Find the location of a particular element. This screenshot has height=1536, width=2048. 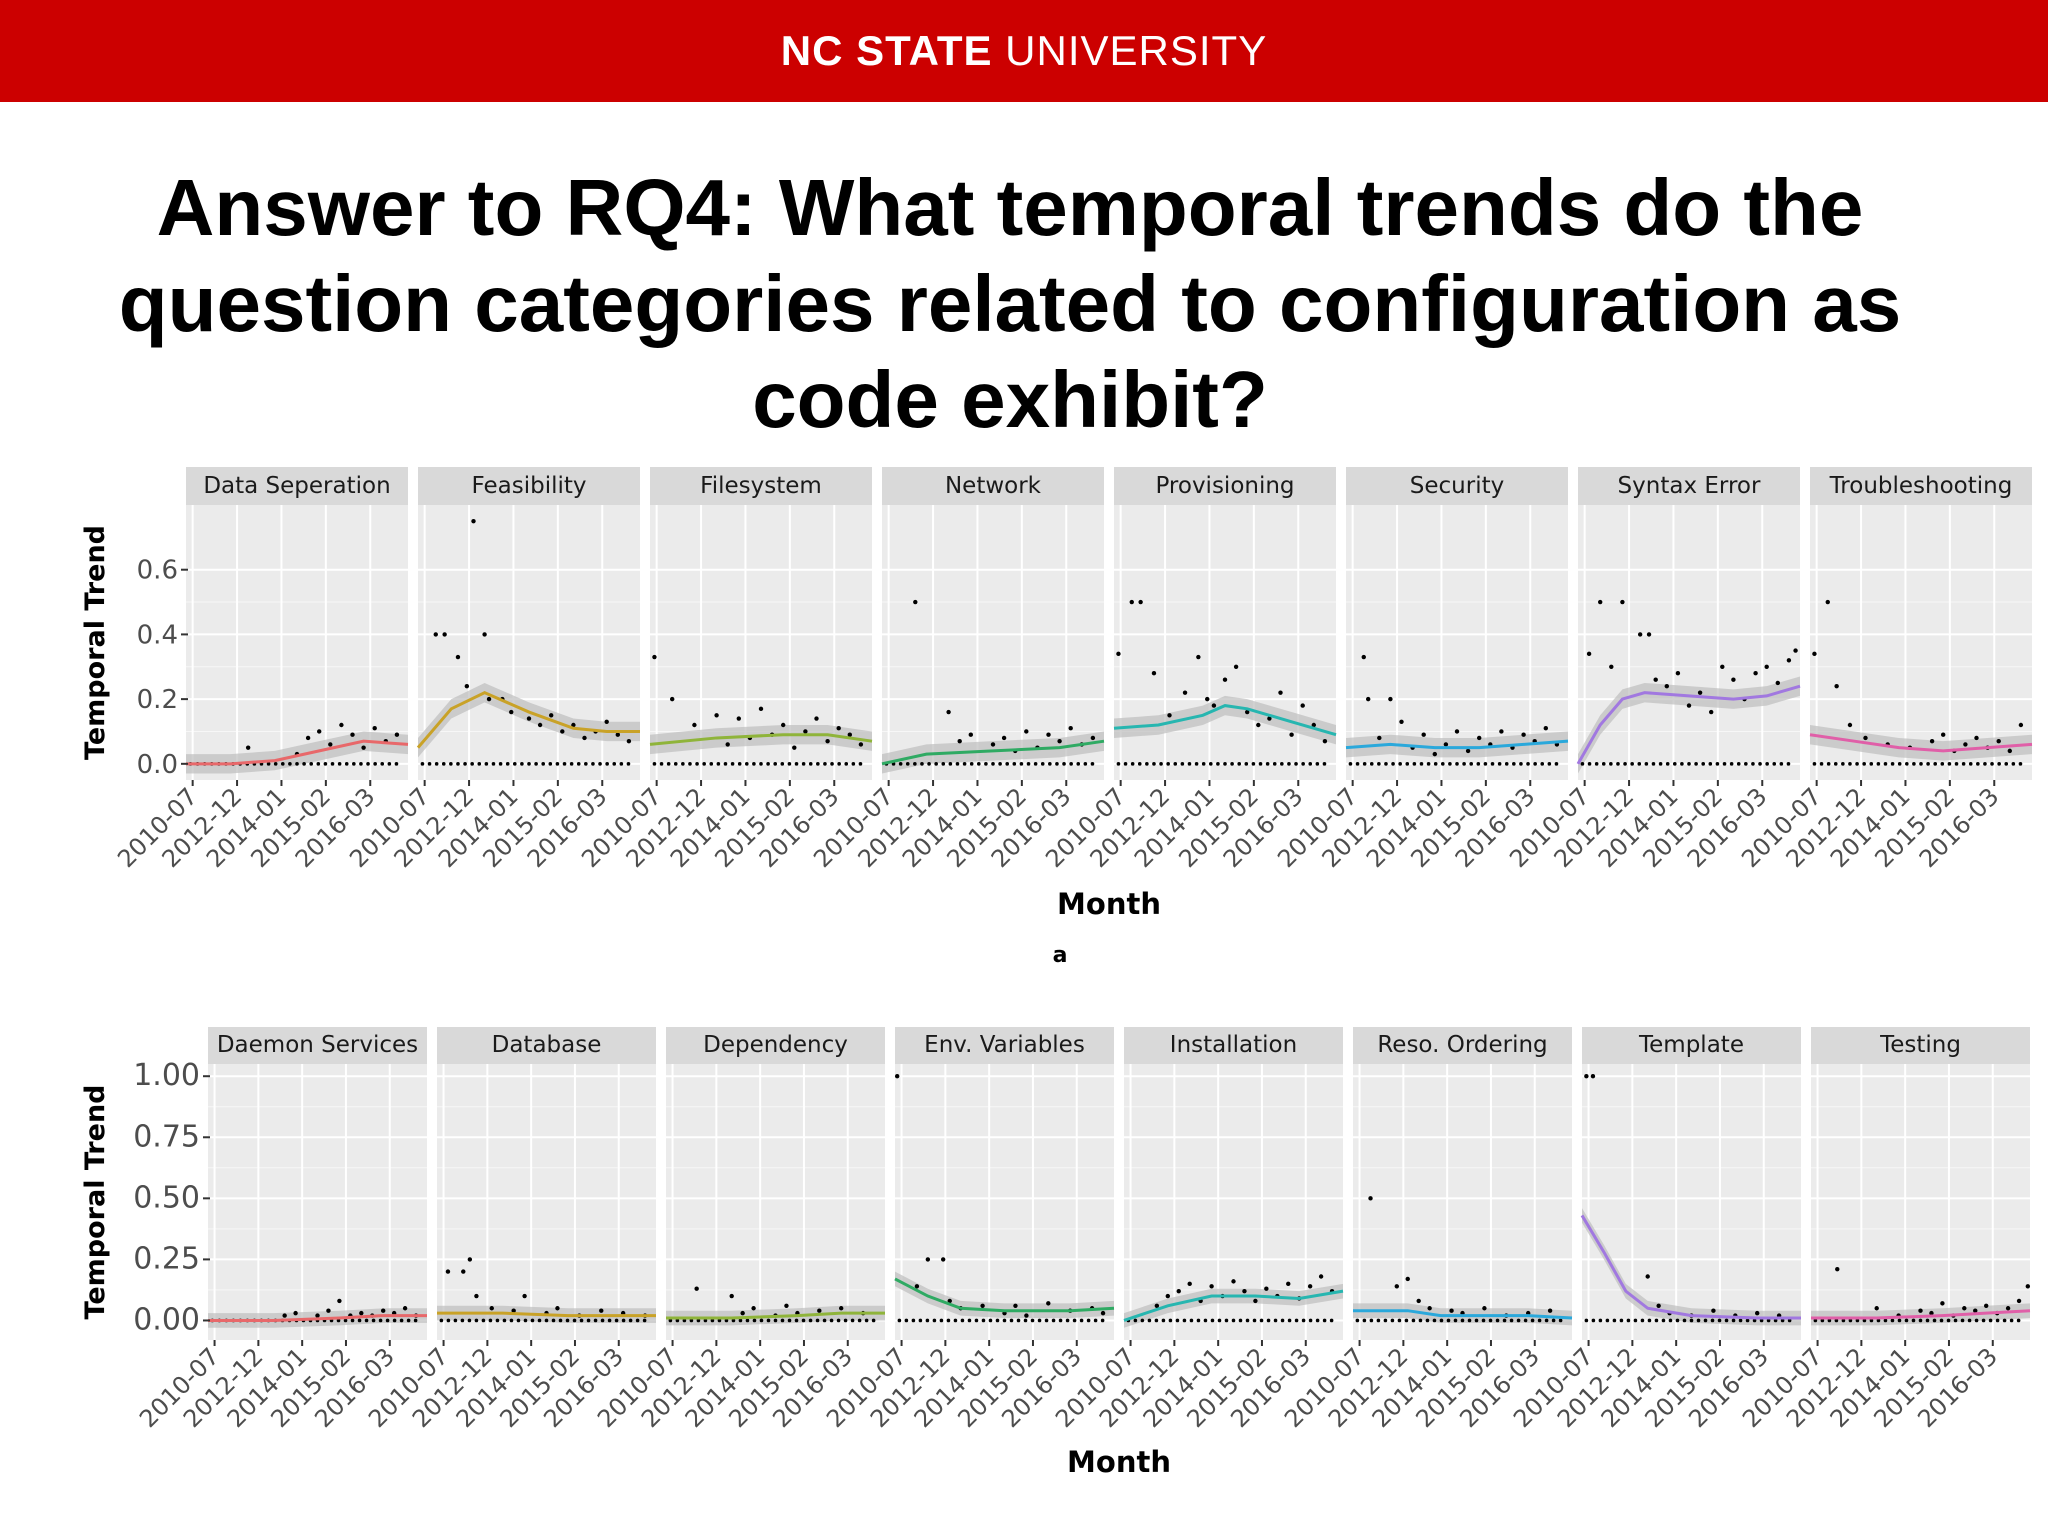

facet-label: Troubleshooting is located at coordinates (1921, 486).